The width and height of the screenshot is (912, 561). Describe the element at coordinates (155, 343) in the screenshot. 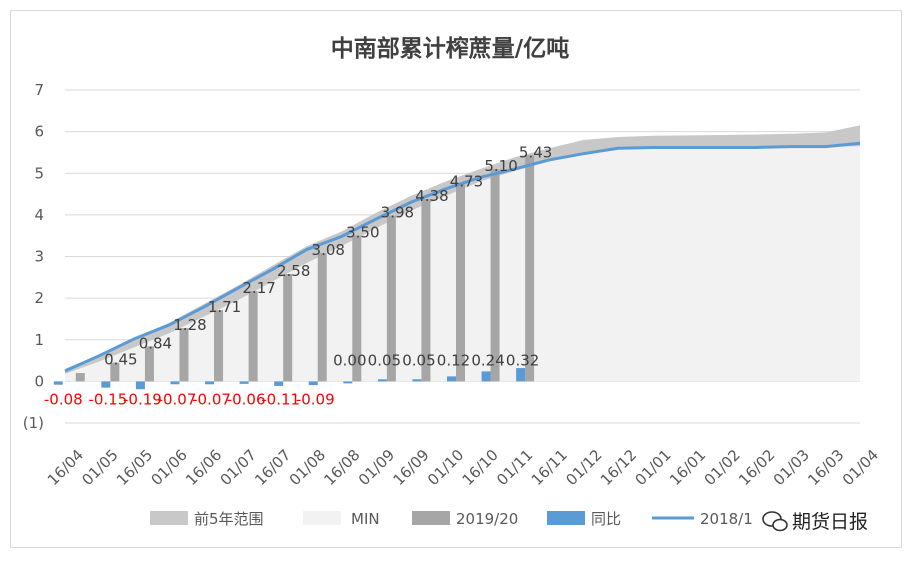

I see `bar-data-label: 0.84` at that location.